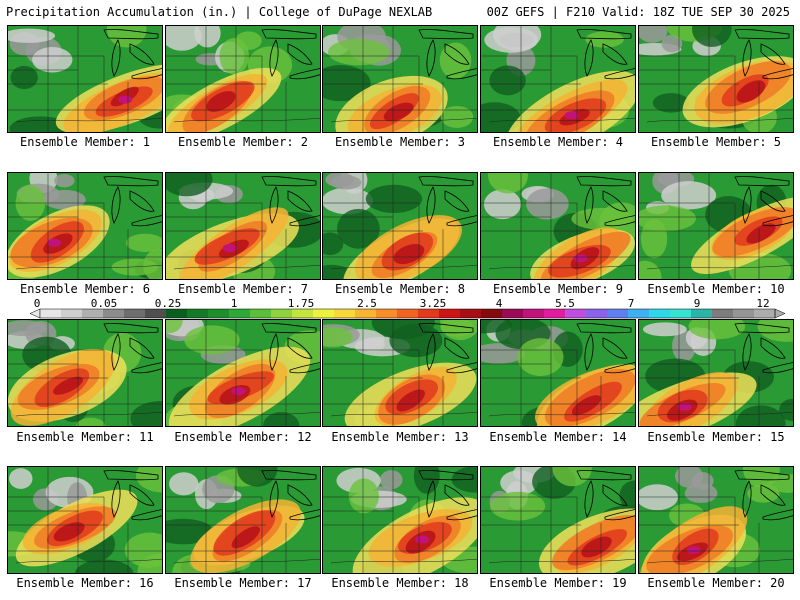  What do you see at coordinates (565, 303) in the screenshot?
I see `colorbar-tick: 5.5` at bounding box center [565, 303].